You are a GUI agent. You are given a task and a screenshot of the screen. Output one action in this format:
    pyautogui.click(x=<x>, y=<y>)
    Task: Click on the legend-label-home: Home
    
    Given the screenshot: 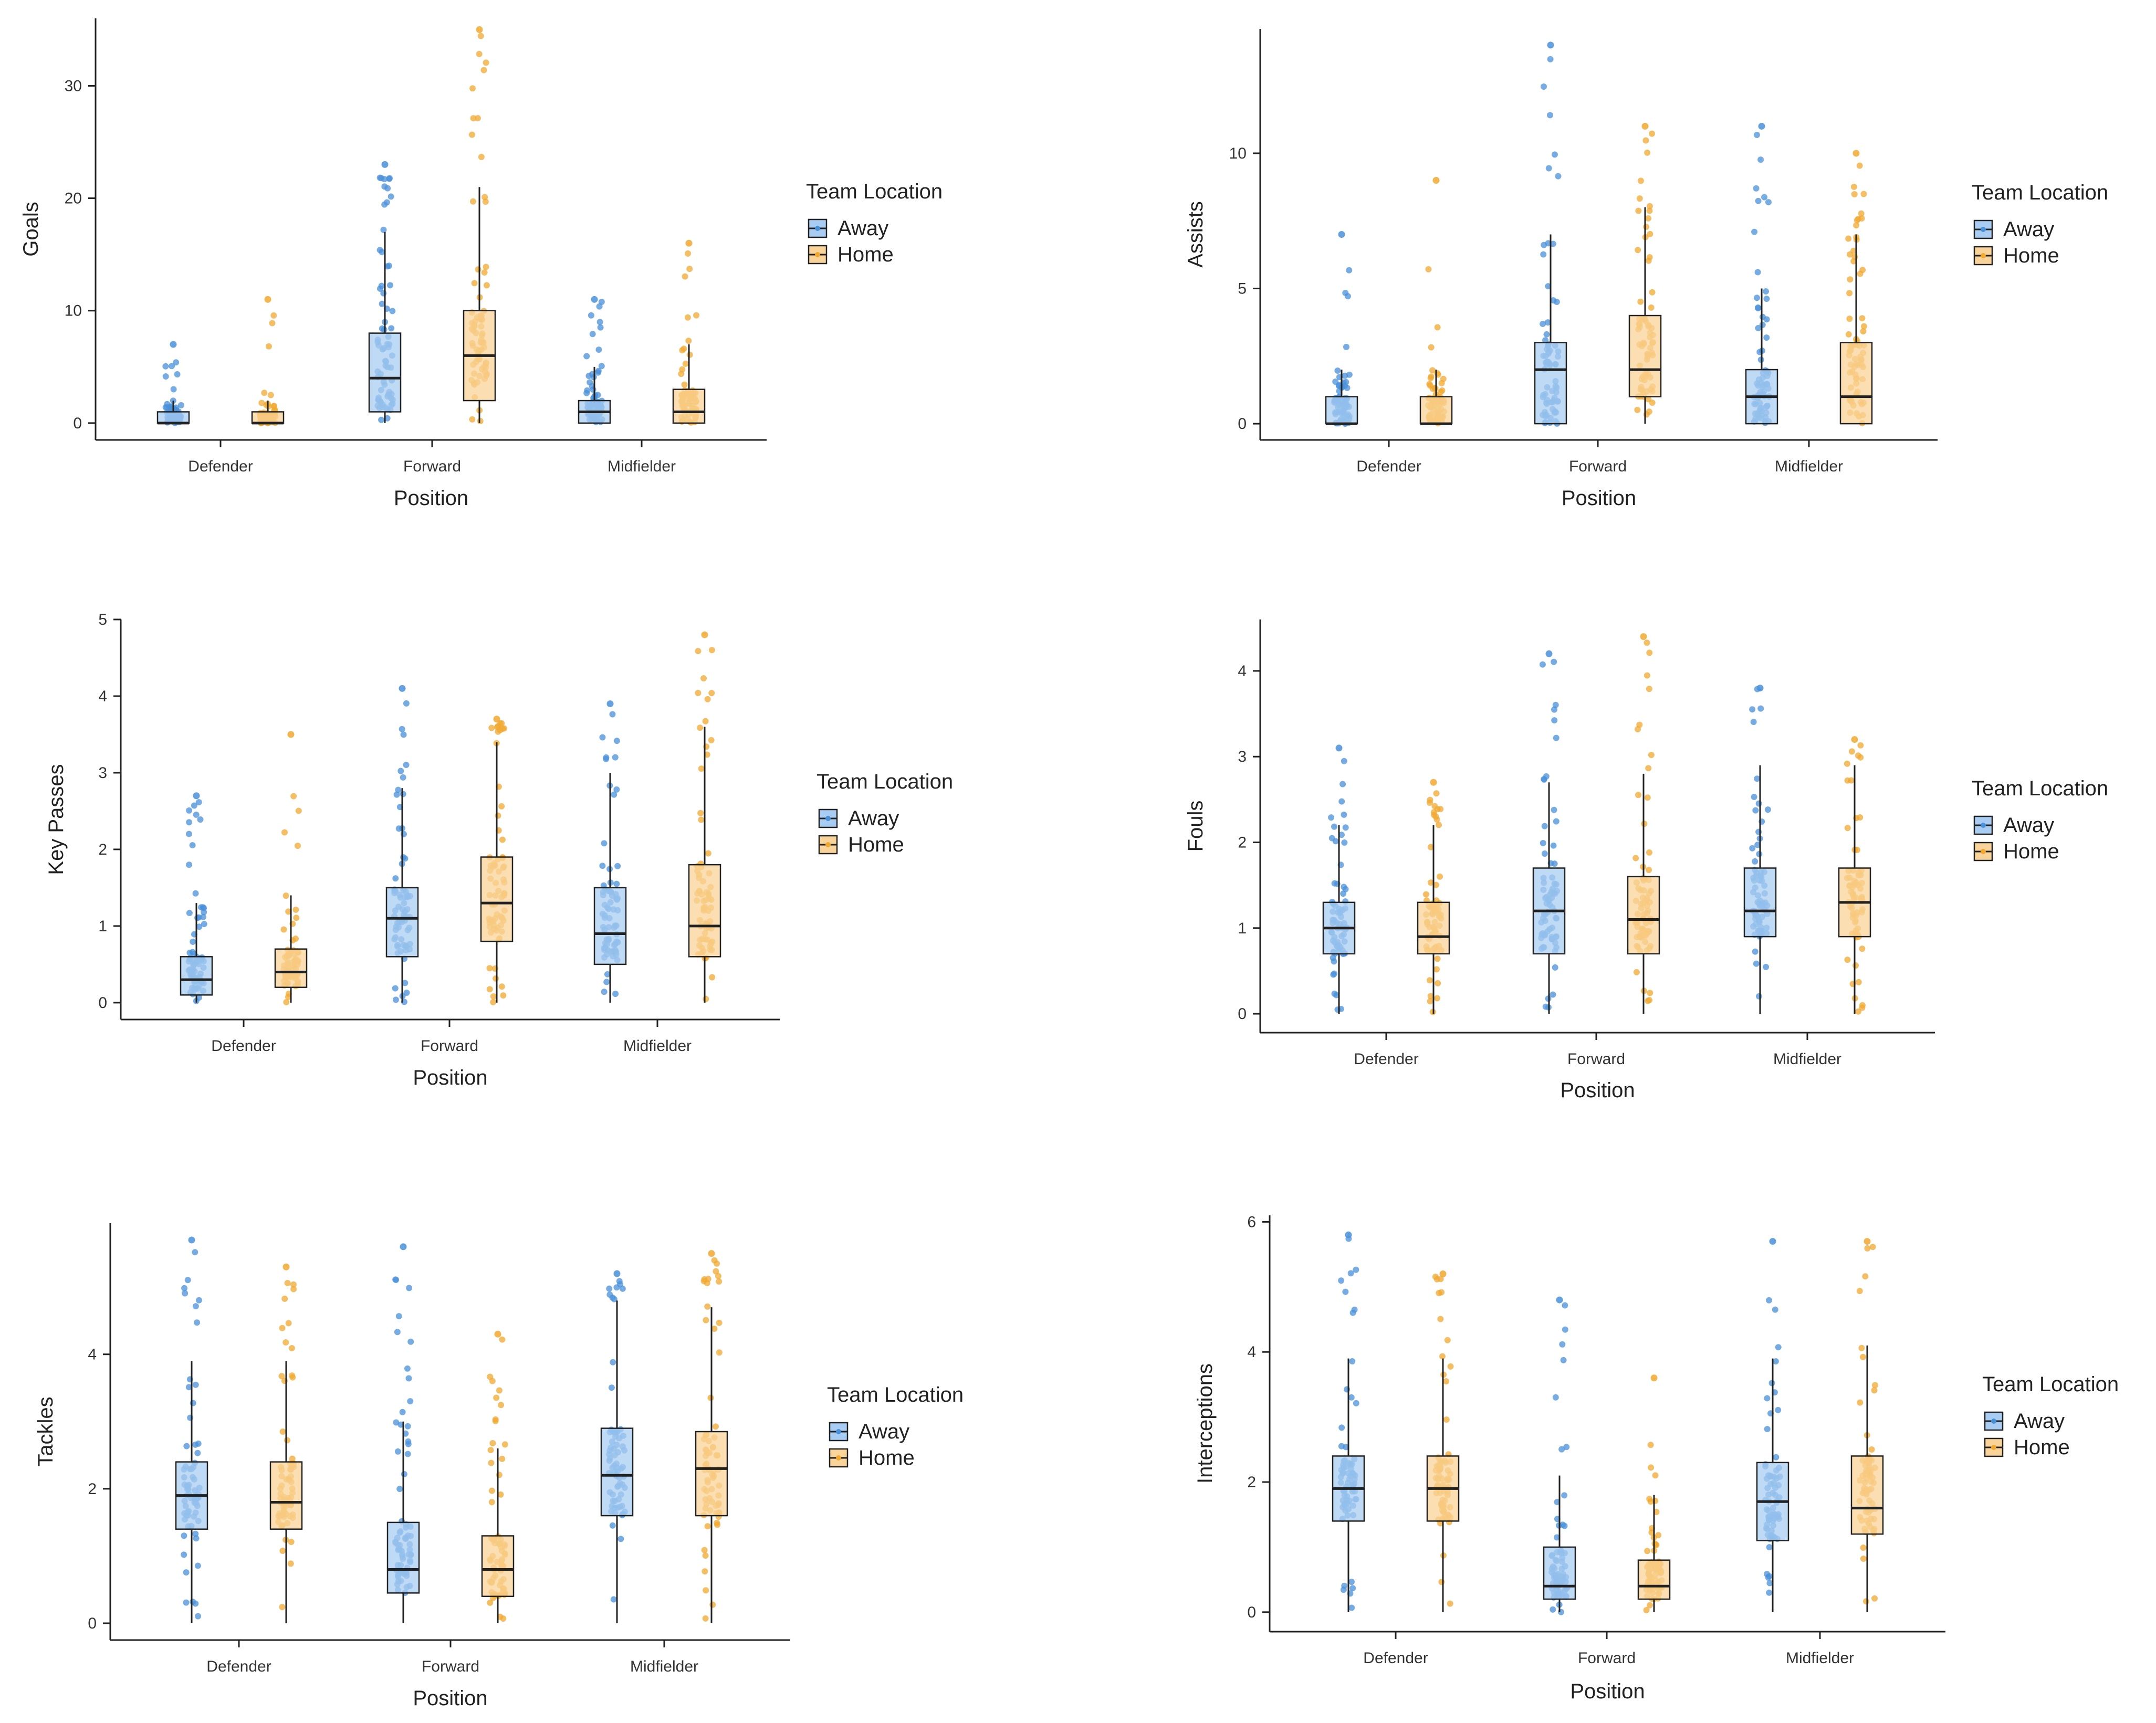 What is the action you would take?
    pyautogui.click(x=876, y=844)
    